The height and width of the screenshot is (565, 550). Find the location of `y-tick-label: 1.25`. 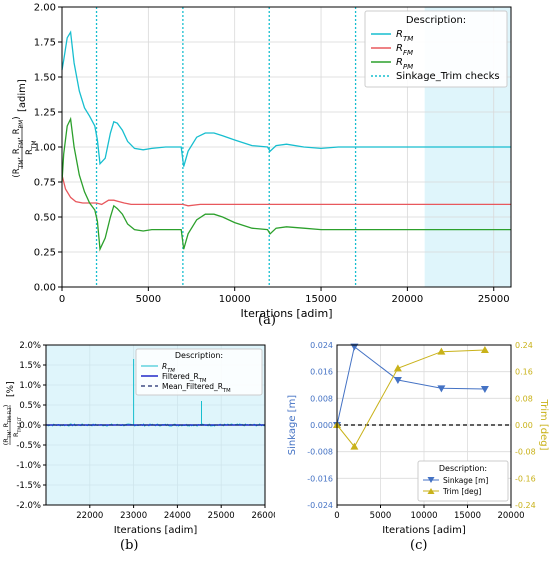

y-tick-label: 1.25 is located at coordinates (45, 113).